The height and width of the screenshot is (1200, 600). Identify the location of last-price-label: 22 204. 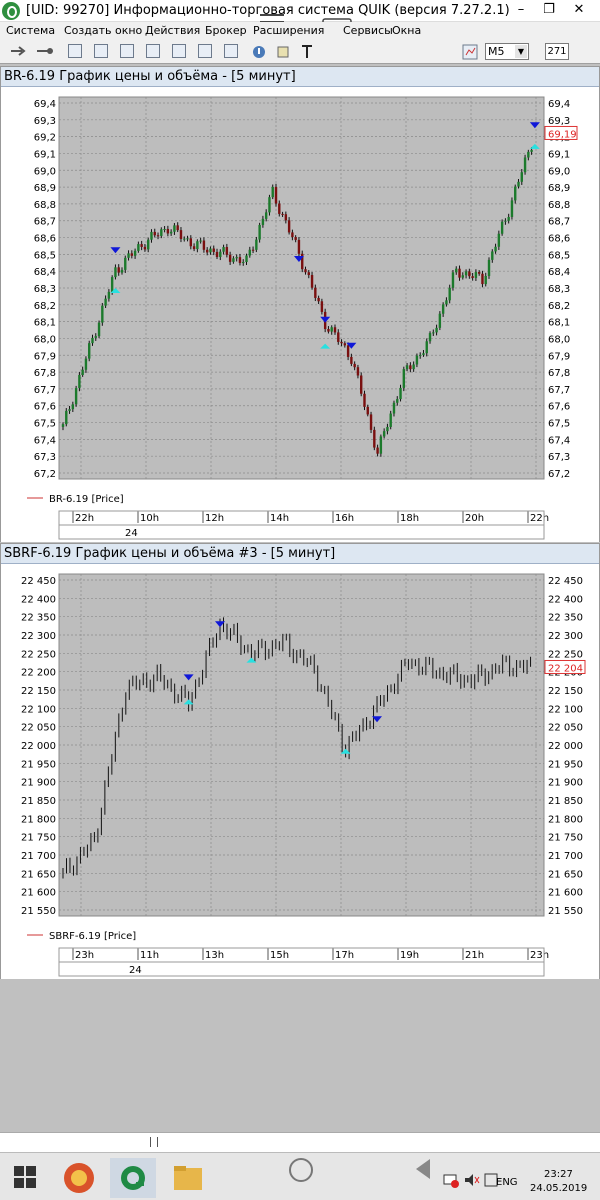
(565, 668).